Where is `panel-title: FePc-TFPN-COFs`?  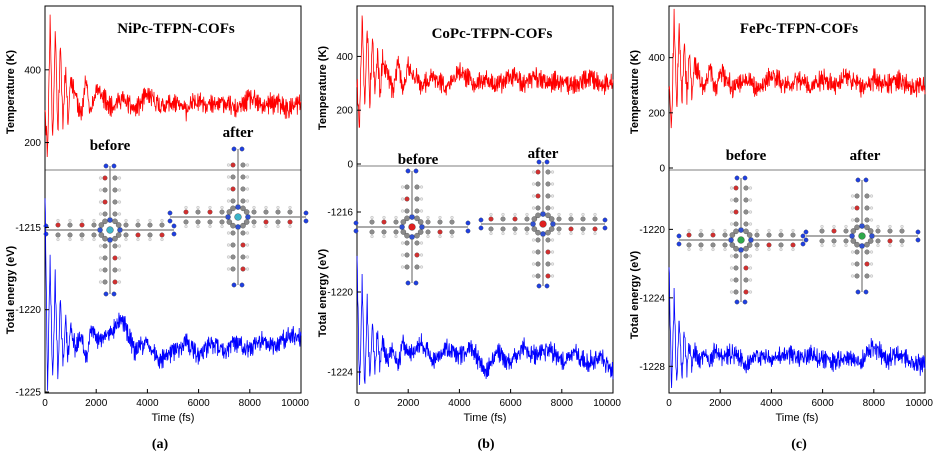
panel-title: FePc-TFPN-COFs is located at coordinates (799, 29).